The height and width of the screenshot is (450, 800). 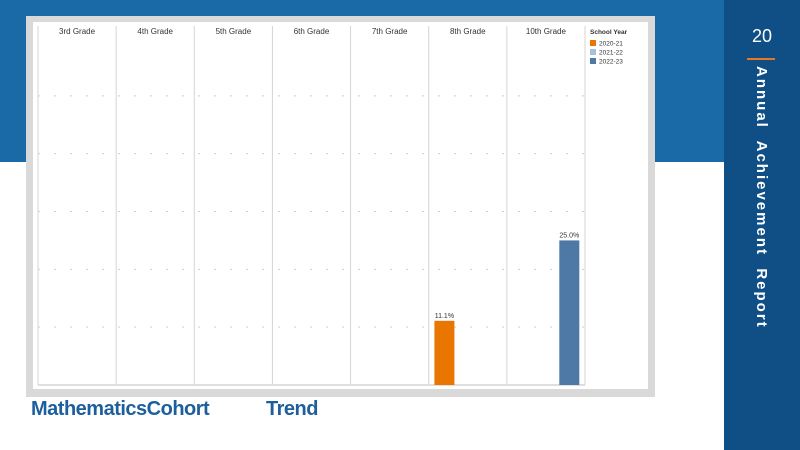 I want to click on page-number: 20, so click(x=762, y=36).